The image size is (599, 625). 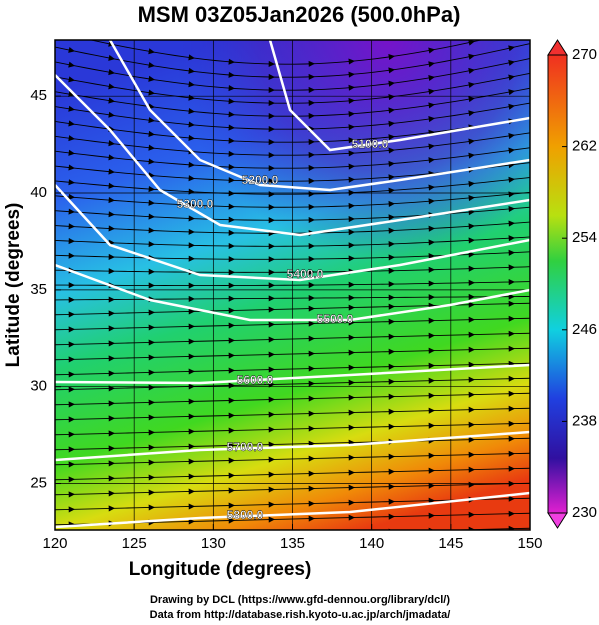 I want to click on colorbar-max-arrow, so click(x=557, y=47).